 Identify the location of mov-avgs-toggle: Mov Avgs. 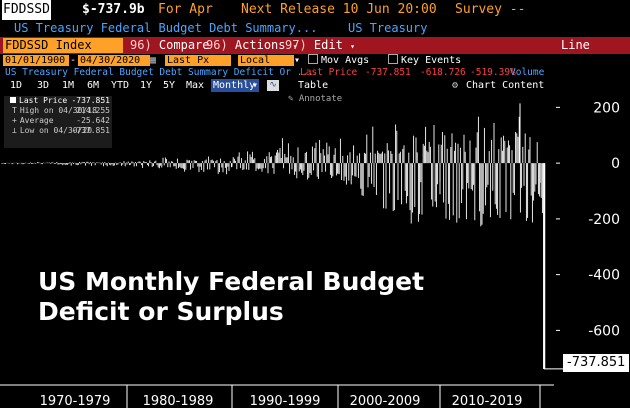
(338, 60).